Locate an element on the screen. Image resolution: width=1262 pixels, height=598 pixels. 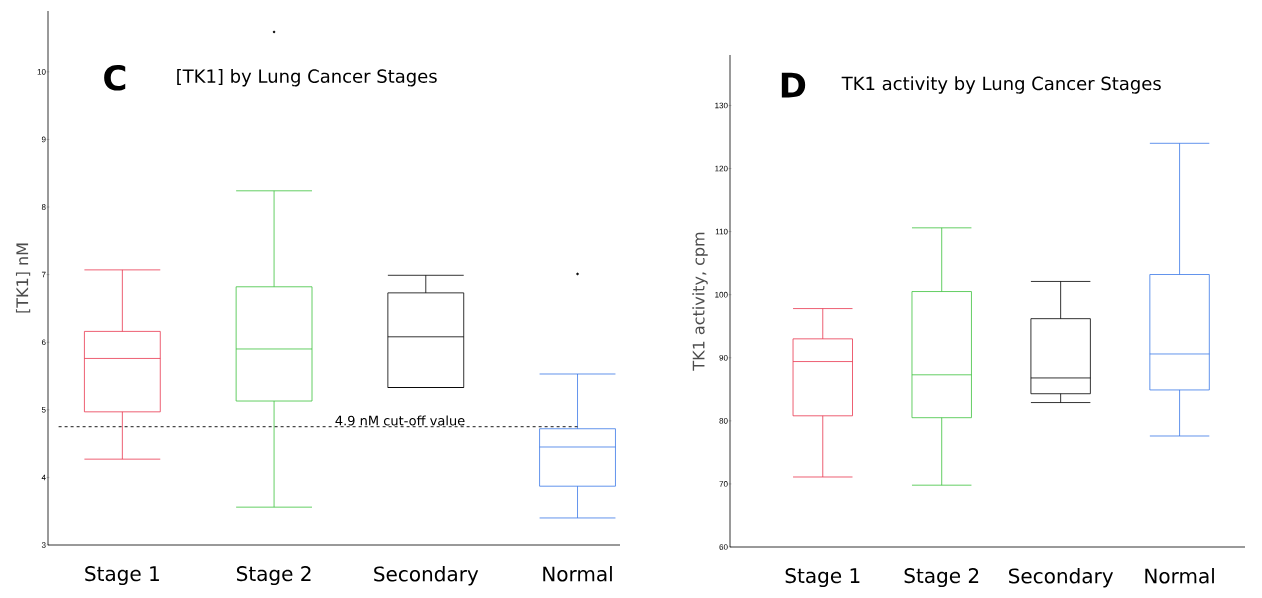
y-tick-label: 3 is located at coordinates (43, 545).